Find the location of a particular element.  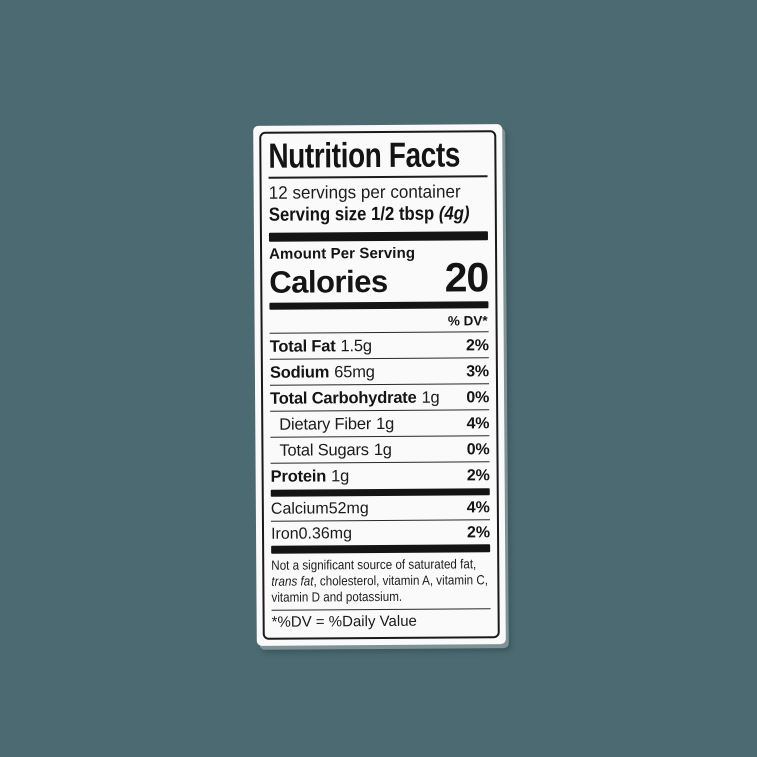

calories-value: 20 is located at coordinates (466, 277).